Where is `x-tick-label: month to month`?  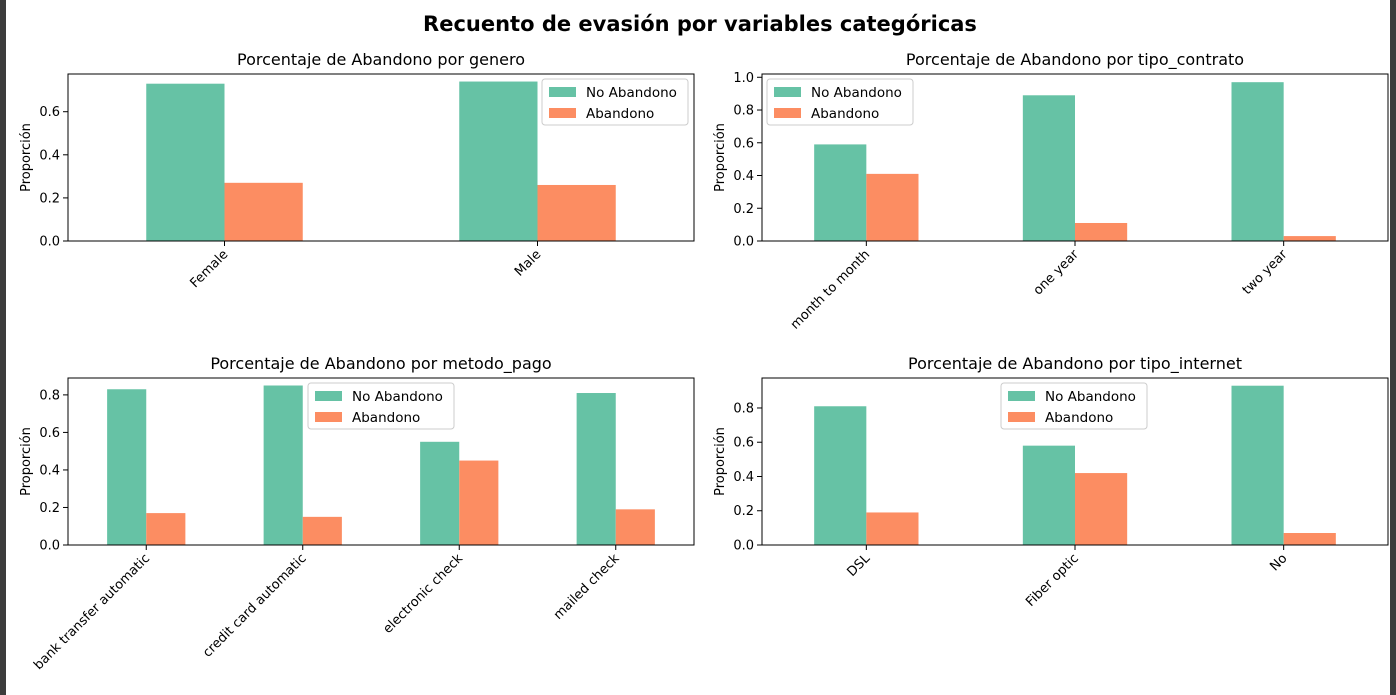 x-tick-label: month to month is located at coordinates (830, 289).